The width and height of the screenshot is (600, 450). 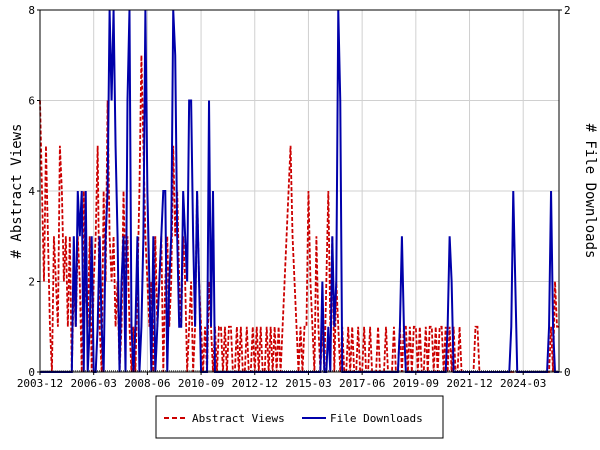 What do you see at coordinates (31, 372) in the screenshot?
I see `left-tick-label: 0` at bounding box center [31, 372].